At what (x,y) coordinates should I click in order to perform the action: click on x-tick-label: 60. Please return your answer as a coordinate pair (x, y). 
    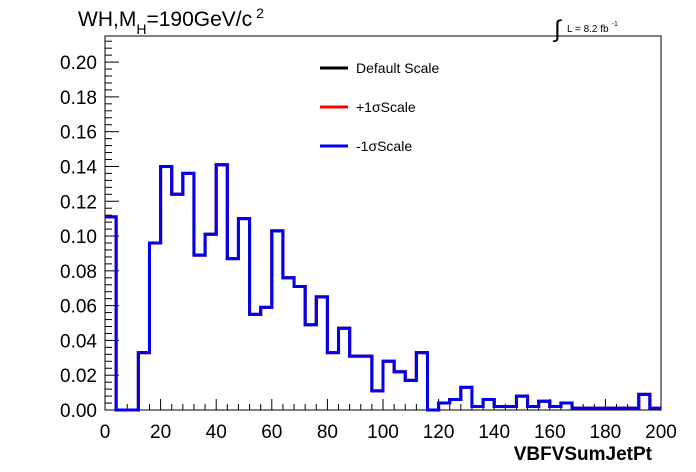
    Looking at the image, I should click on (271, 432).